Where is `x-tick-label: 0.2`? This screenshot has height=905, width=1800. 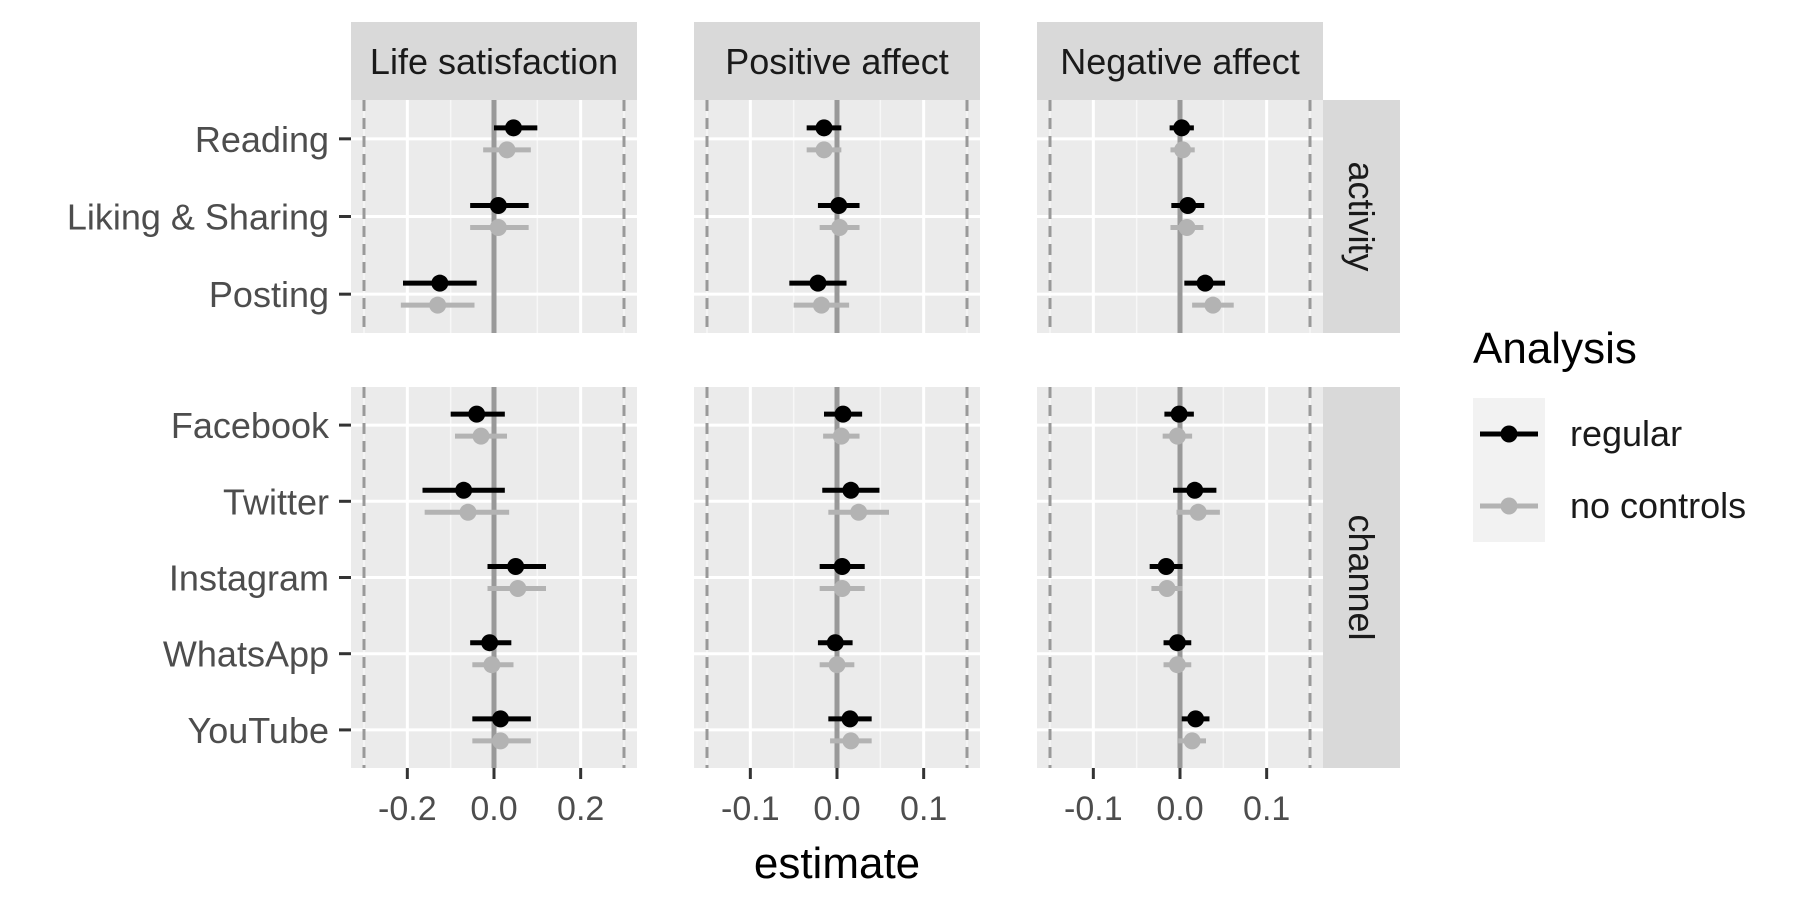
x-tick-label: 0.2 is located at coordinates (580, 809).